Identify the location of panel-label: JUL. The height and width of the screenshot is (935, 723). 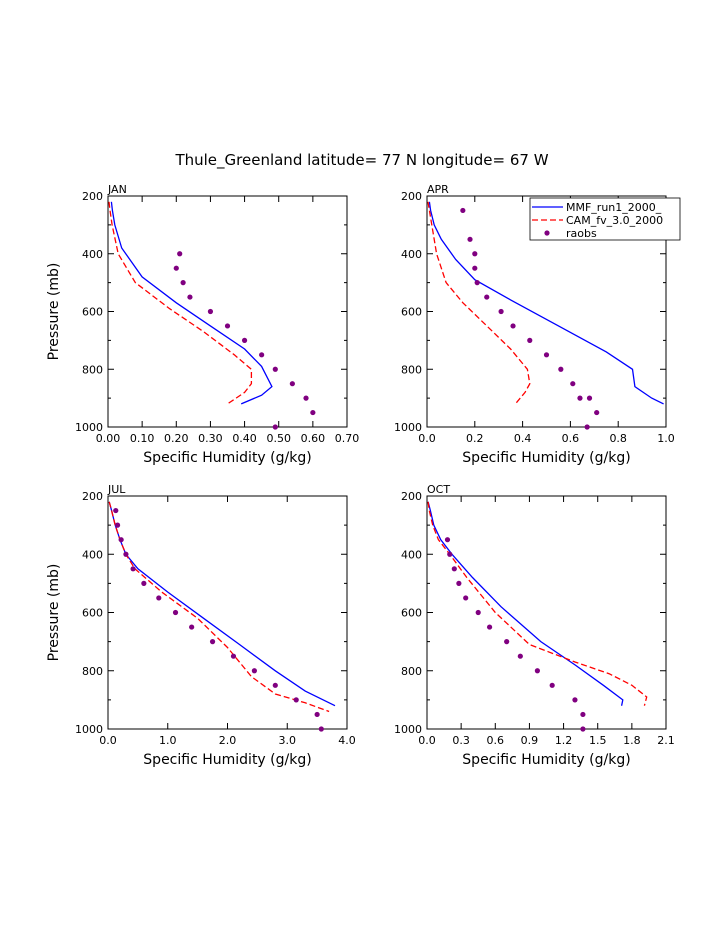
(116, 489).